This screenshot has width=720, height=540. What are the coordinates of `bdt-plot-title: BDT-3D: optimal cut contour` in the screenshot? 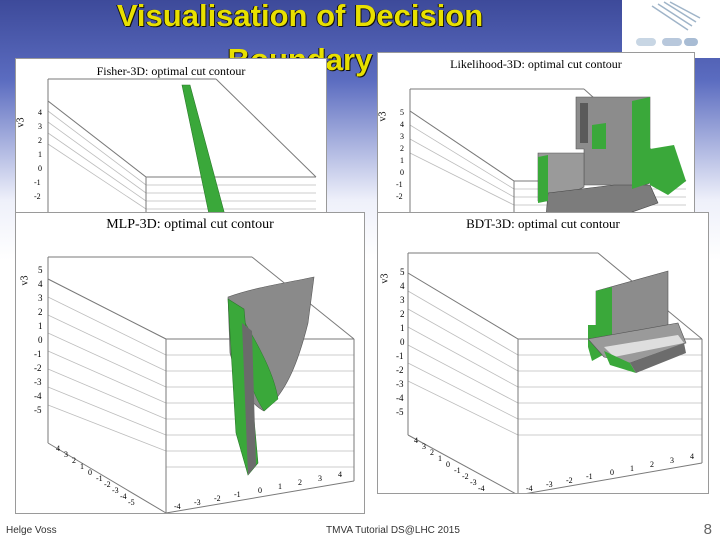 It's located at (543, 223).